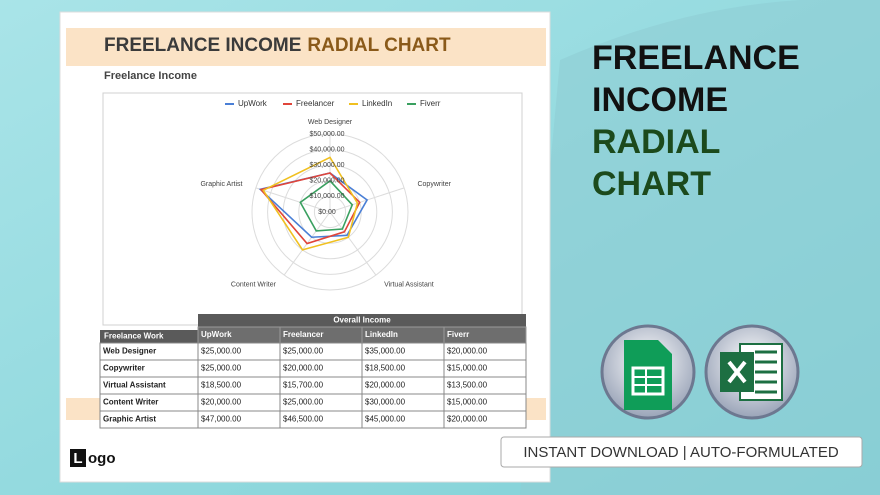  What do you see at coordinates (385, 402) in the screenshot?
I see `cell-value: $30,000.00` at bounding box center [385, 402].